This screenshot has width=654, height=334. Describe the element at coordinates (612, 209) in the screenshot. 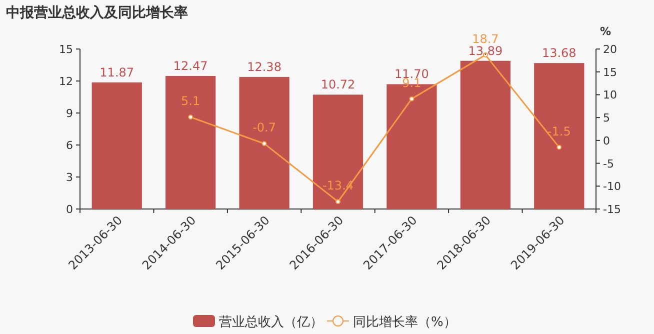

I see `y2-tick-label: -15` at that location.